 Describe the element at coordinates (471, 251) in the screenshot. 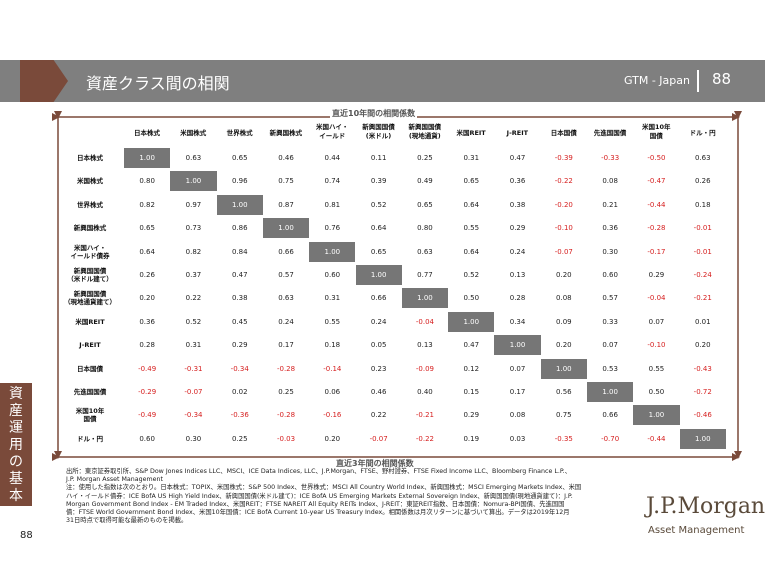

I see `correlation-cell: 0.64` at that location.